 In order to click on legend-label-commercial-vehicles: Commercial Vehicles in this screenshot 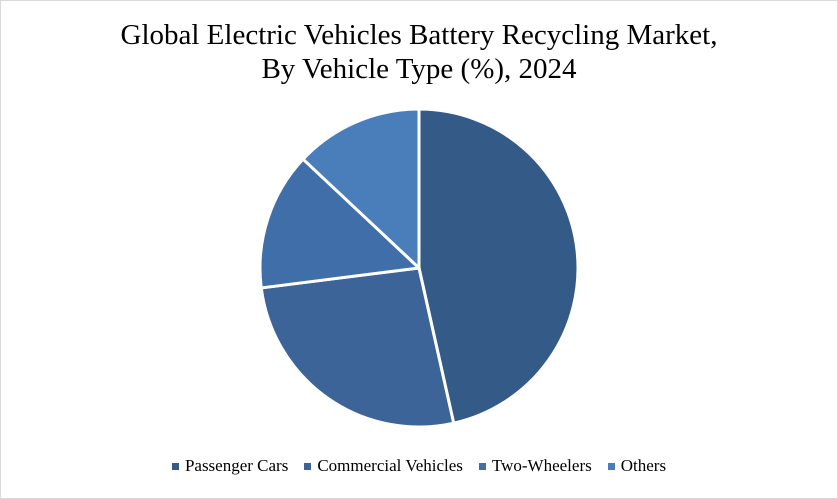, I will do `click(390, 465)`.